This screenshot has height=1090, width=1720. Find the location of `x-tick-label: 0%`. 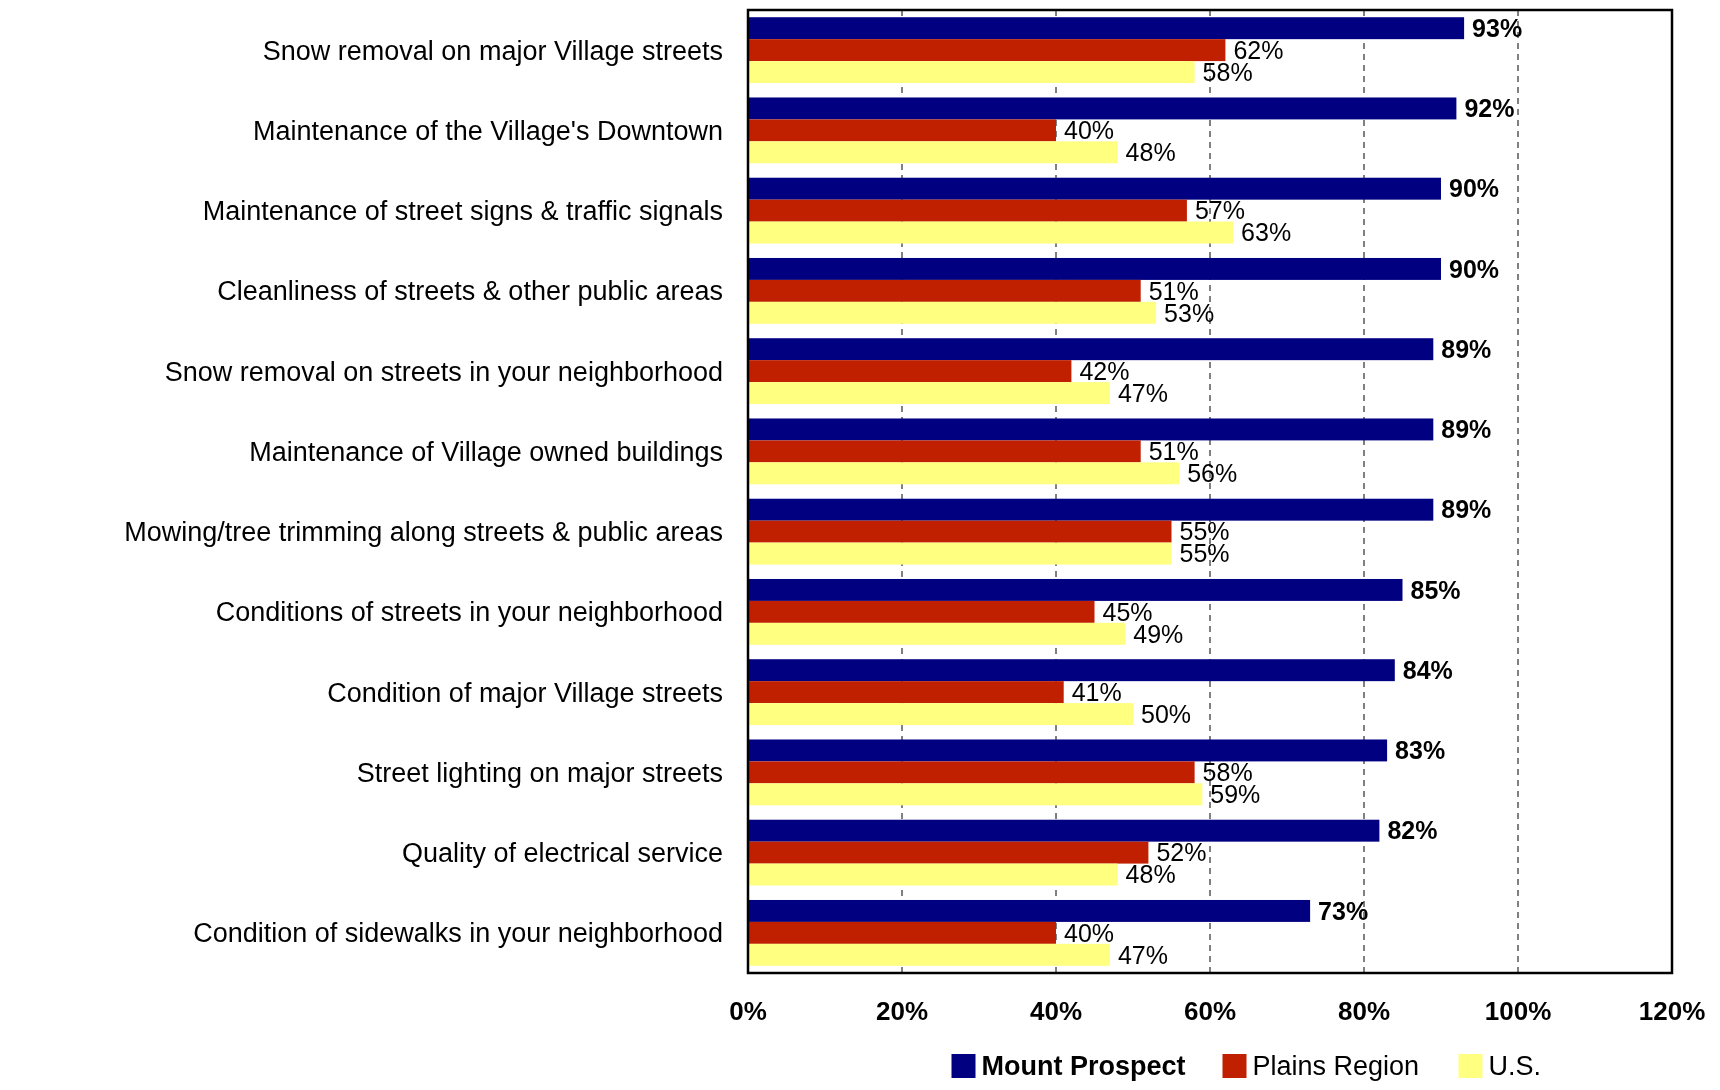

x-tick-label: 0% is located at coordinates (748, 1011).